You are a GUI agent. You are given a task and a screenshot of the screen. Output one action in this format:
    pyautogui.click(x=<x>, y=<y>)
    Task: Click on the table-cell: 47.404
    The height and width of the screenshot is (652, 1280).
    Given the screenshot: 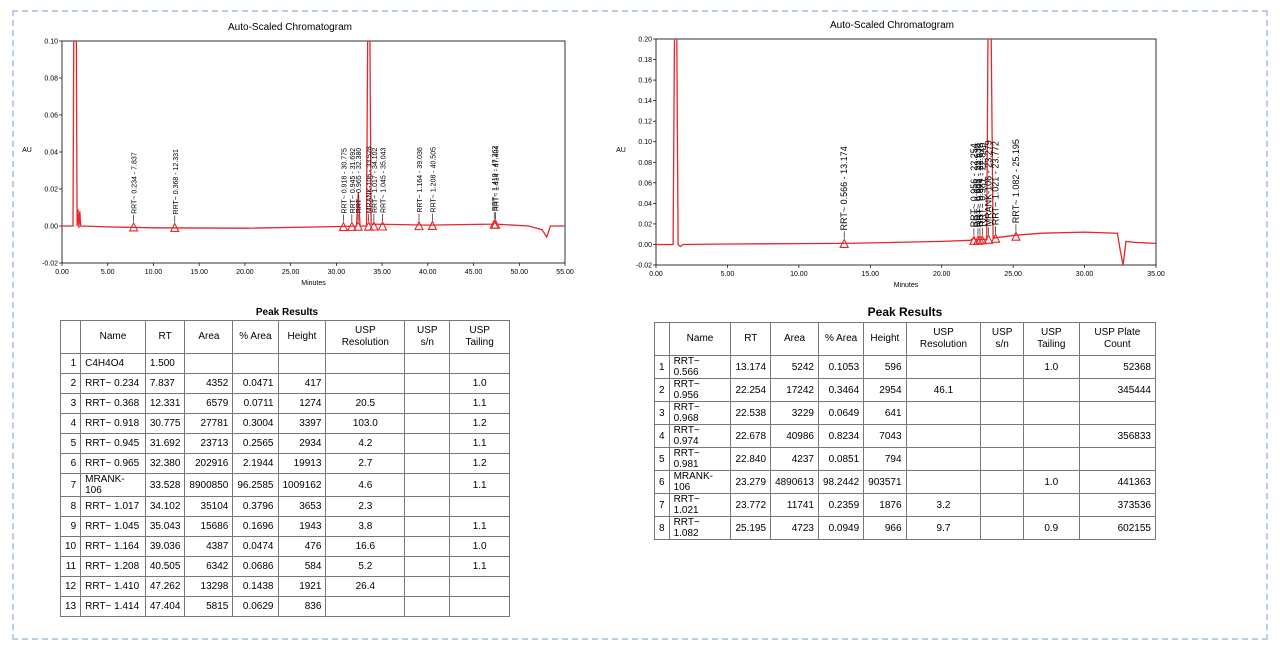 What is the action you would take?
    pyautogui.click(x=165, y=606)
    